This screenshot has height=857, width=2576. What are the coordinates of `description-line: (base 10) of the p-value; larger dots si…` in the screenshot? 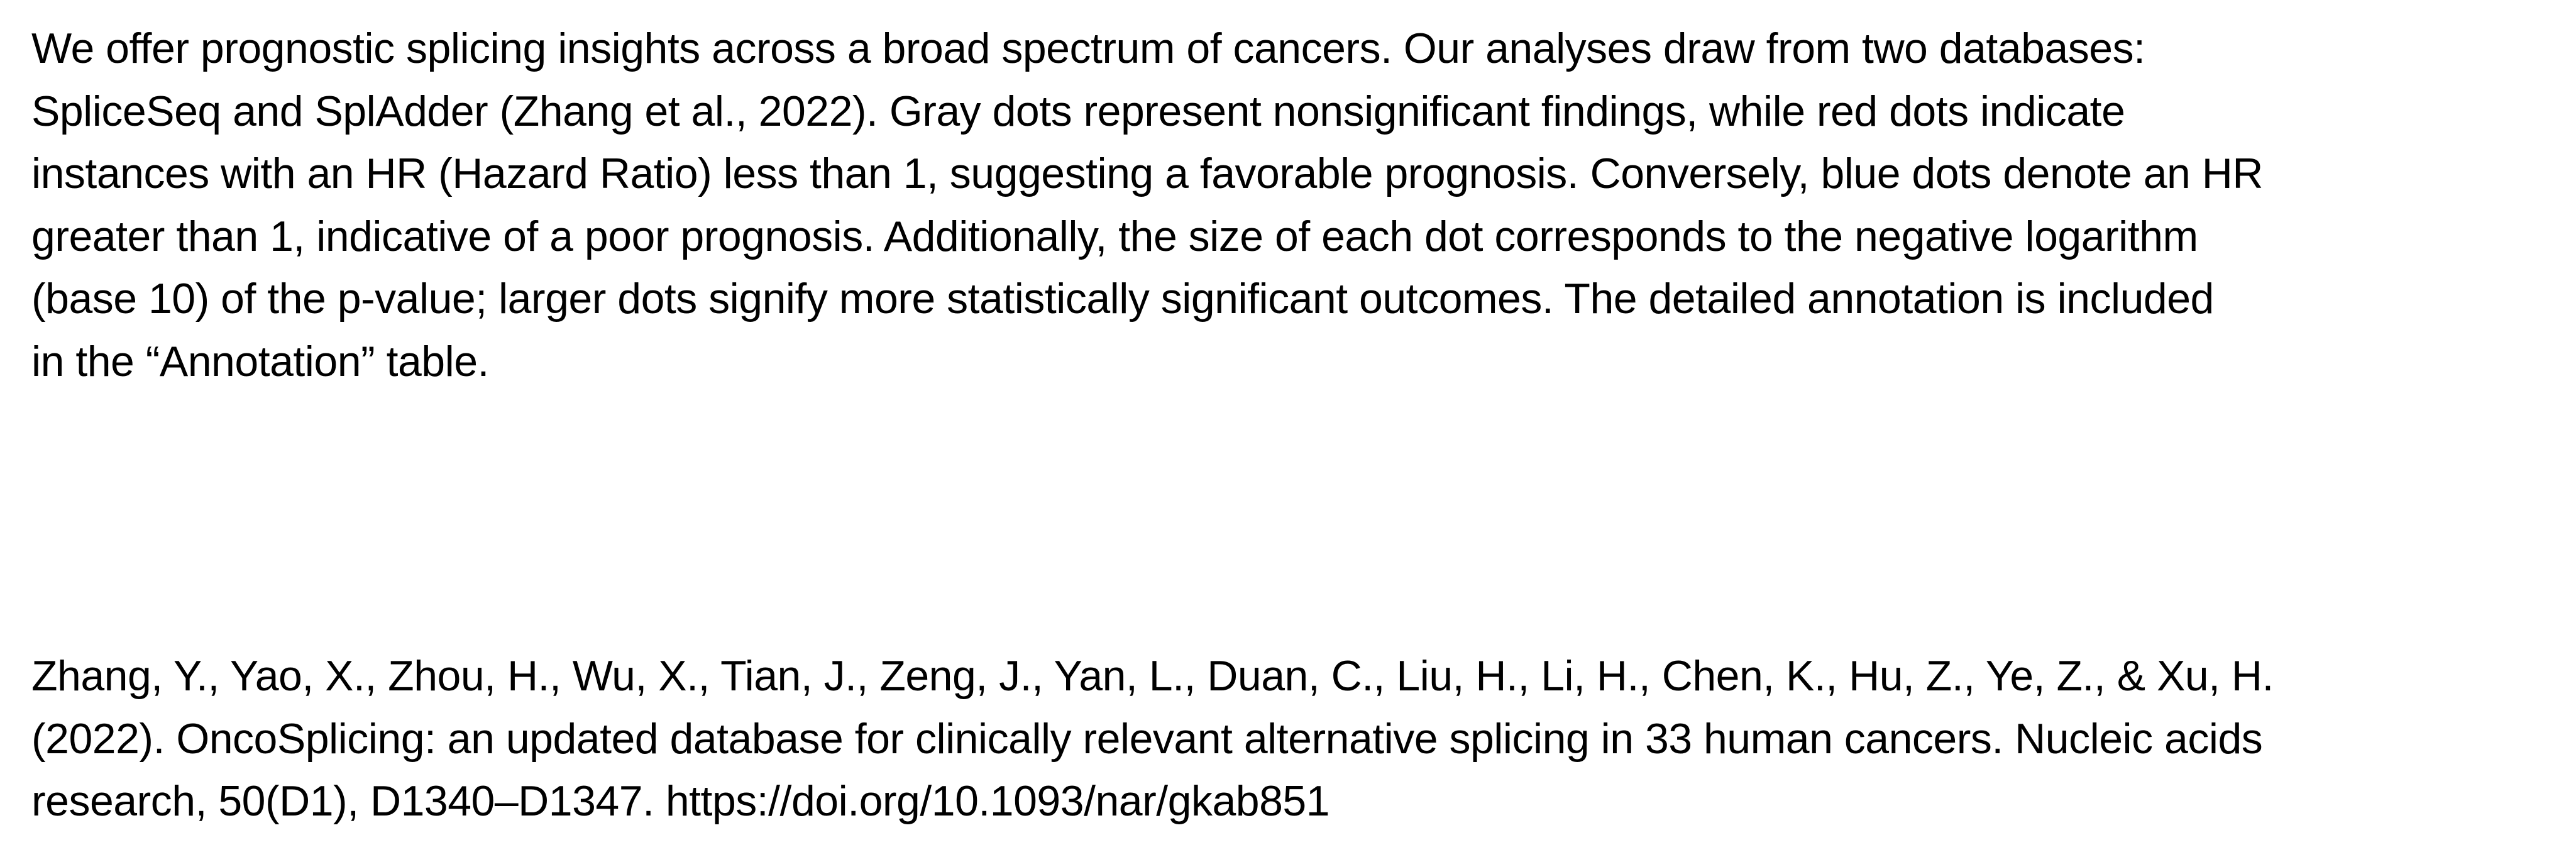 It's located at (1122, 299).